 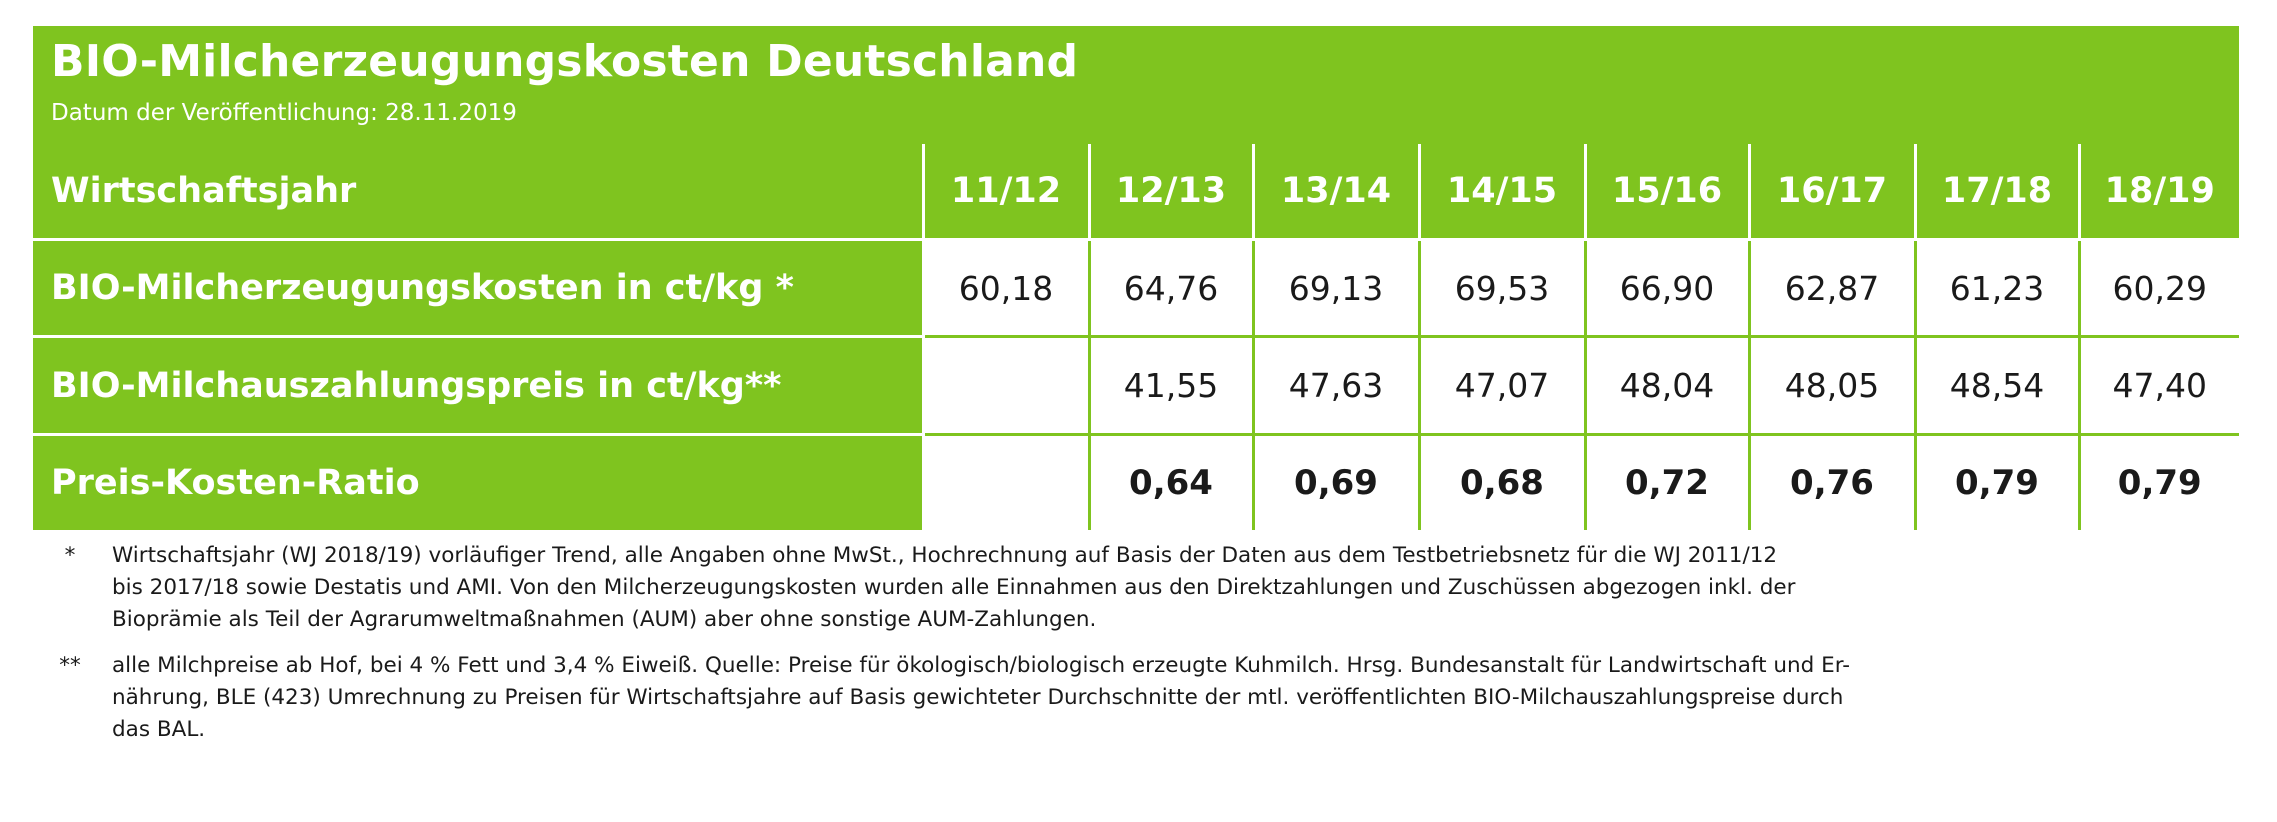 I want to click on table-cell: 0,64, so click(x=1171, y=481).